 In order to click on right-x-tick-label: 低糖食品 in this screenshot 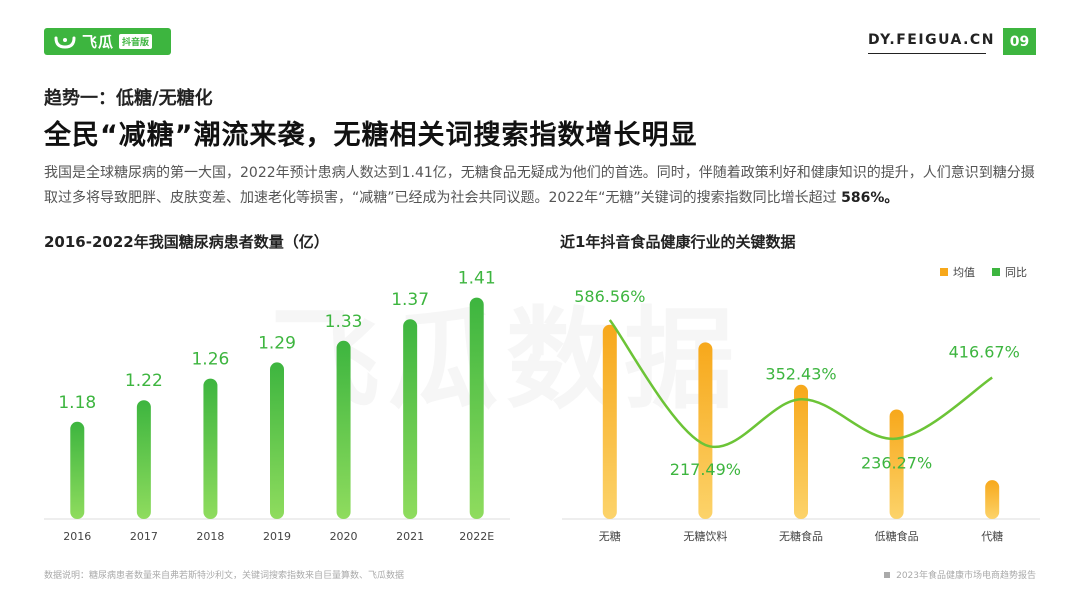, I will do `click(897, 536)`.